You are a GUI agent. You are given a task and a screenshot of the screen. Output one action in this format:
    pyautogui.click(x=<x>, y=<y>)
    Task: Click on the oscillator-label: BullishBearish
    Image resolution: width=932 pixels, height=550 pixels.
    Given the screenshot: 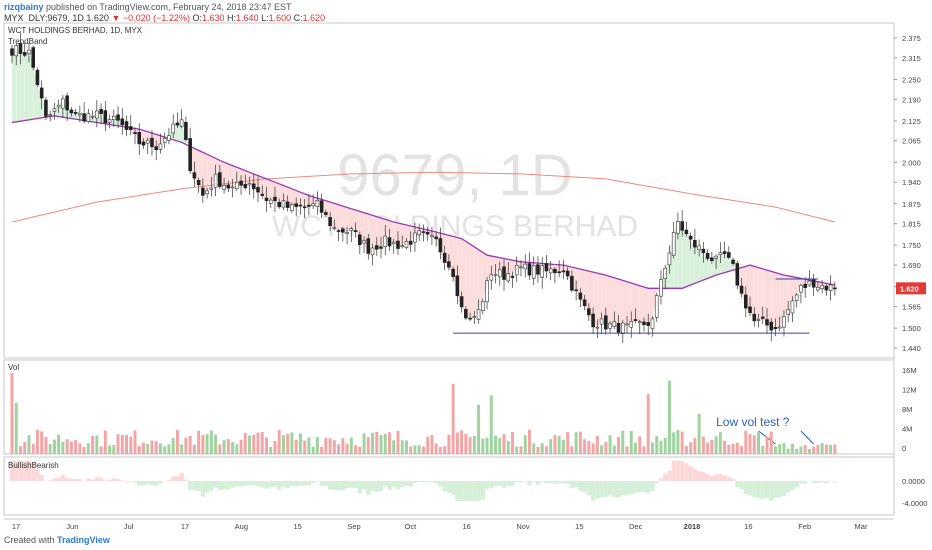 What is the action you would take?
    pyautogui.click(x=33, y=465)
    